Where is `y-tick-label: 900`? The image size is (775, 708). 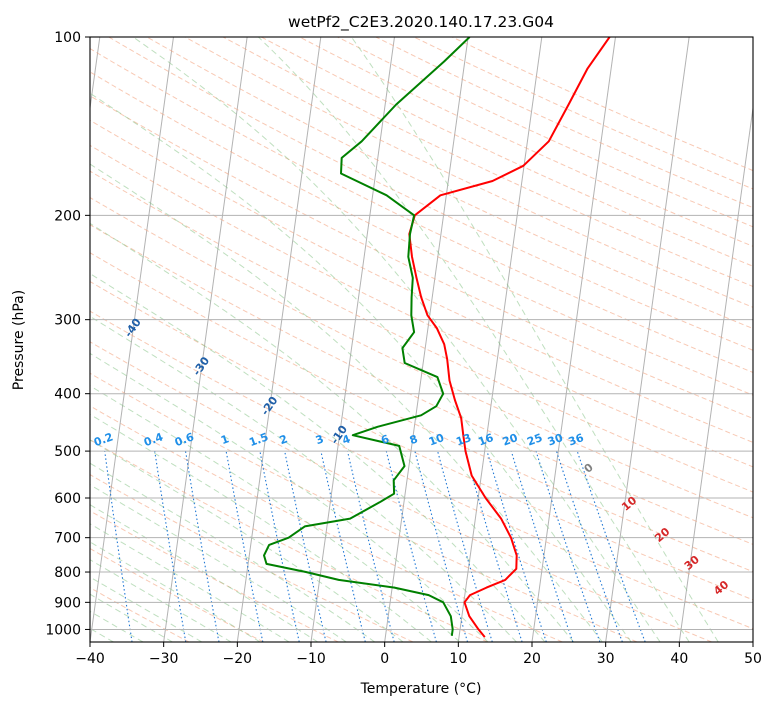
y-tick-label: 900 is located at coordinates (67, 603).